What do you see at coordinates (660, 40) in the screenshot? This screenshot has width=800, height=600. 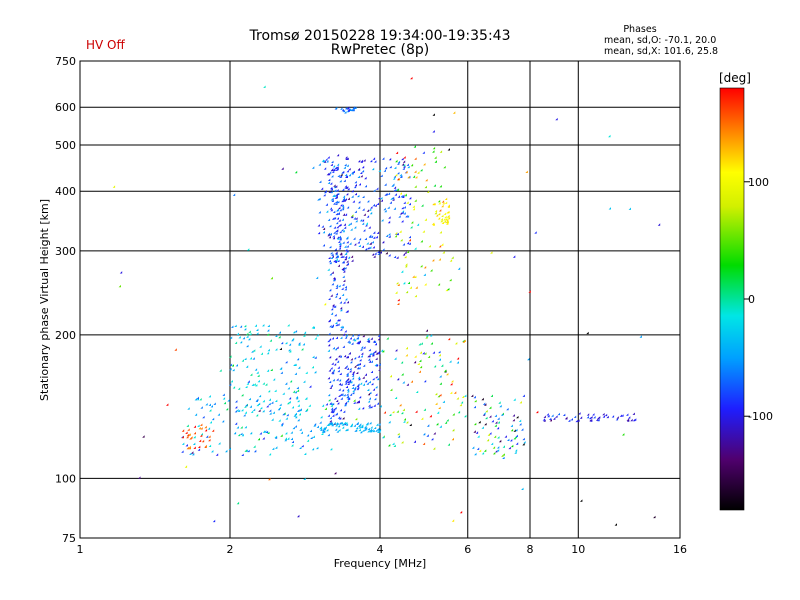 I see `phase-o-stats: mean, sd,O: -70.1, 20.0` at bounding box center [660, 40].